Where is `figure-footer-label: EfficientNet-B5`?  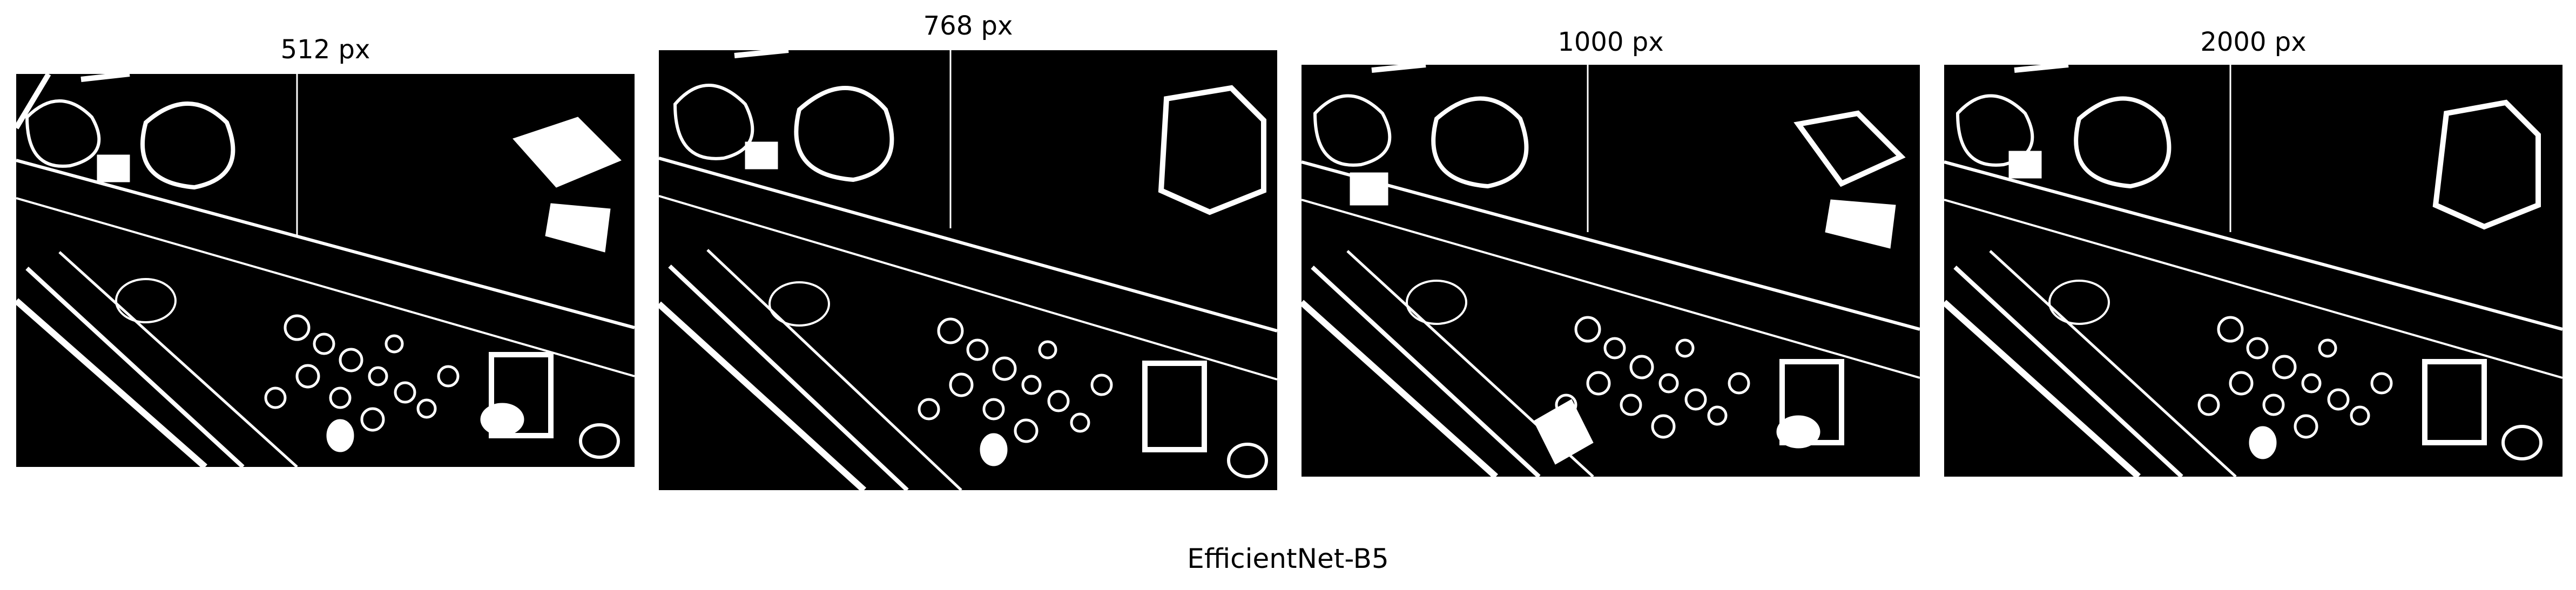 figure-footer-label: EfficientNet-B5 is located at coordinates (1288, 558).